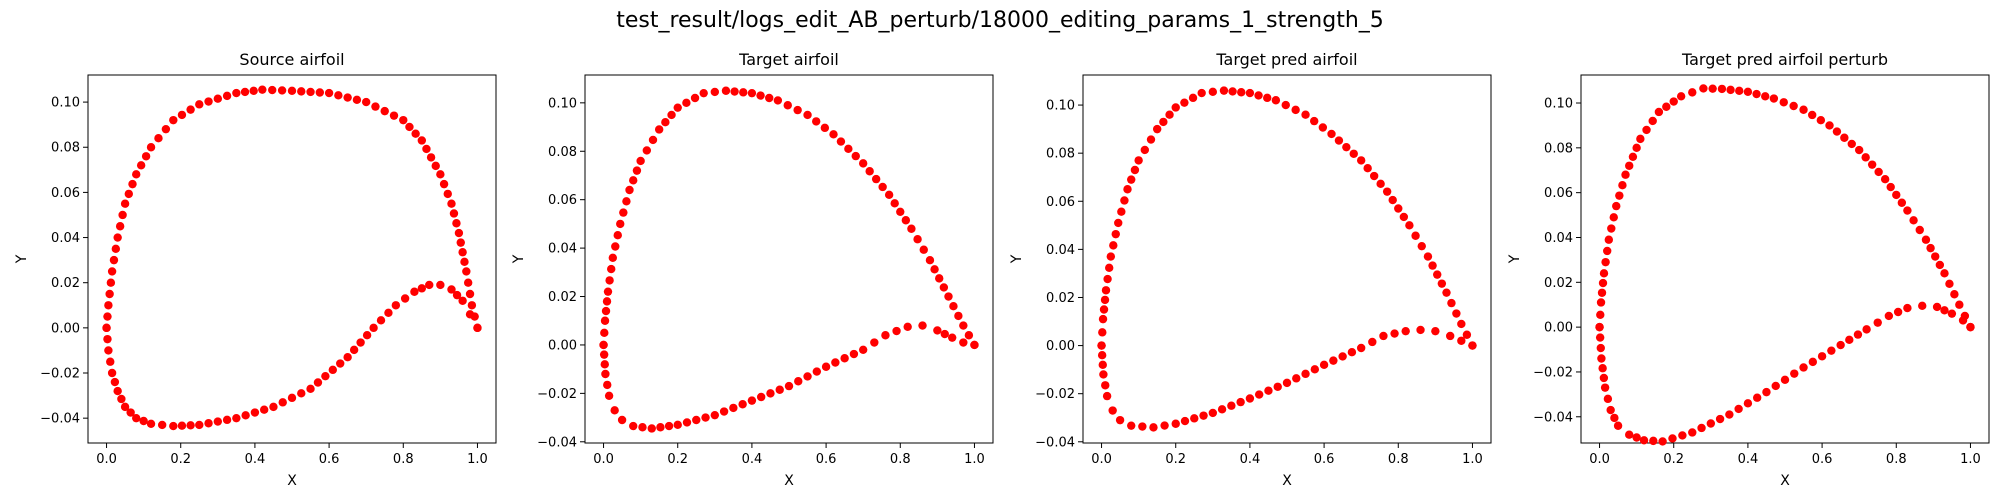 Image resolution: width=2000 pixels, height=500 pixels. What do you see at coordinates (1784, 59) in the screenshot?
I see `subplot-title: Target pred airfoil perturb` at bounding box center [1784, 59].